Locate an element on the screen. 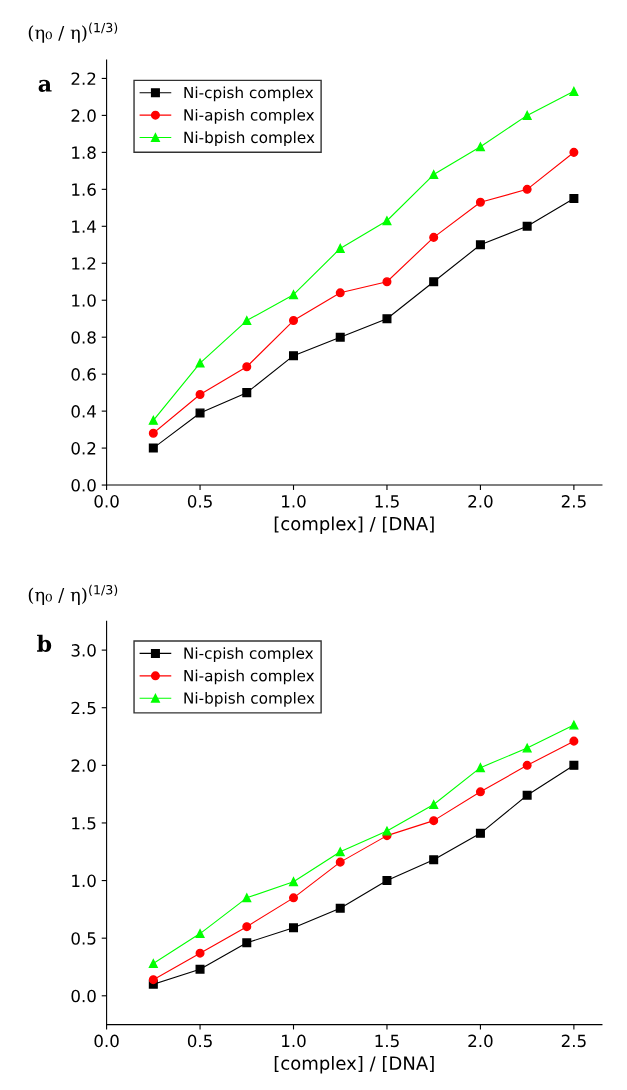 This screenshot has height=1090, width=627. chart-title: b is located at coordinates (44, 643).